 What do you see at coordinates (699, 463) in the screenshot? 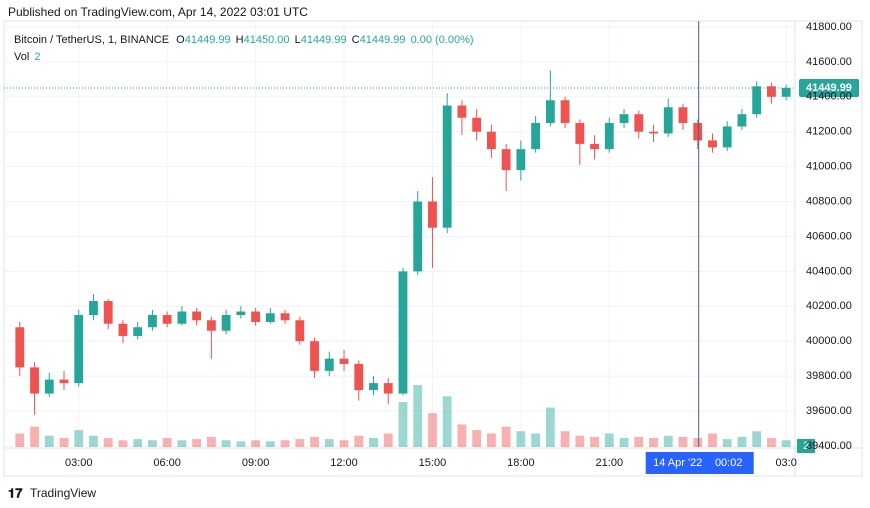
I see `crosshair-time-box` at bounding box center [699, 463].